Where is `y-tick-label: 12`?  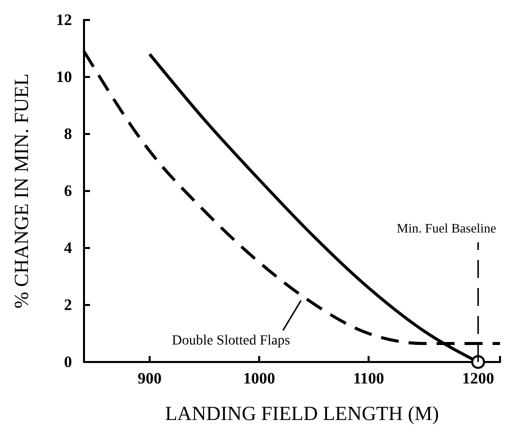 y-tick-label: 12 is located at coordinates (64, 21).